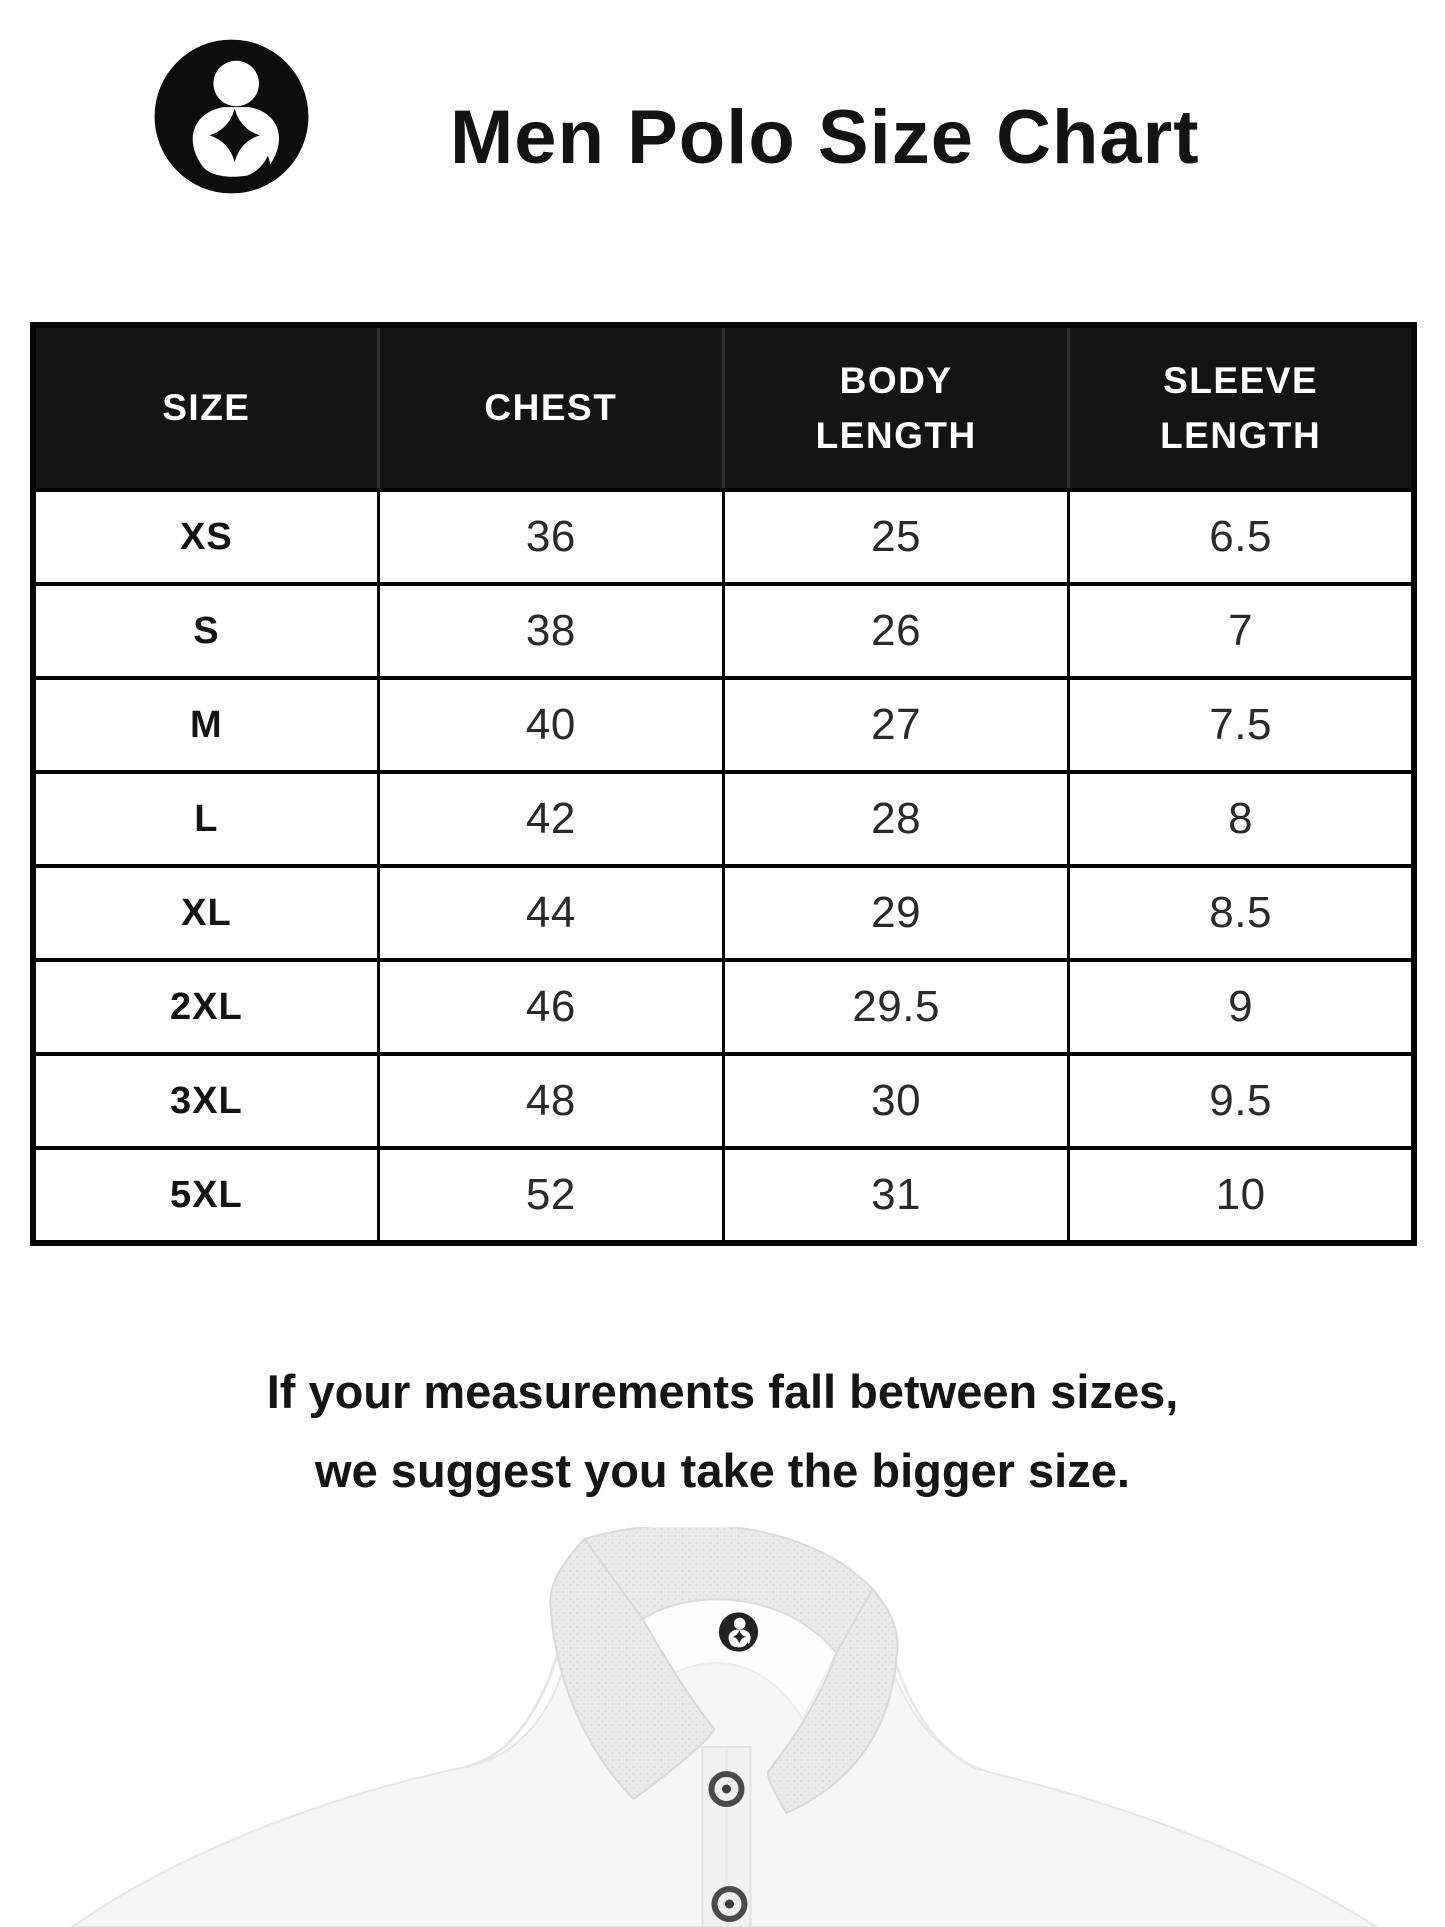 The width and height of the screenshot is (1445, 1927). What do you see at coordinates (722, 1391) in the screenshot?
I see `fit-note-line1: If your measurements fall between sizes,` at bounding box center [722, 1391].